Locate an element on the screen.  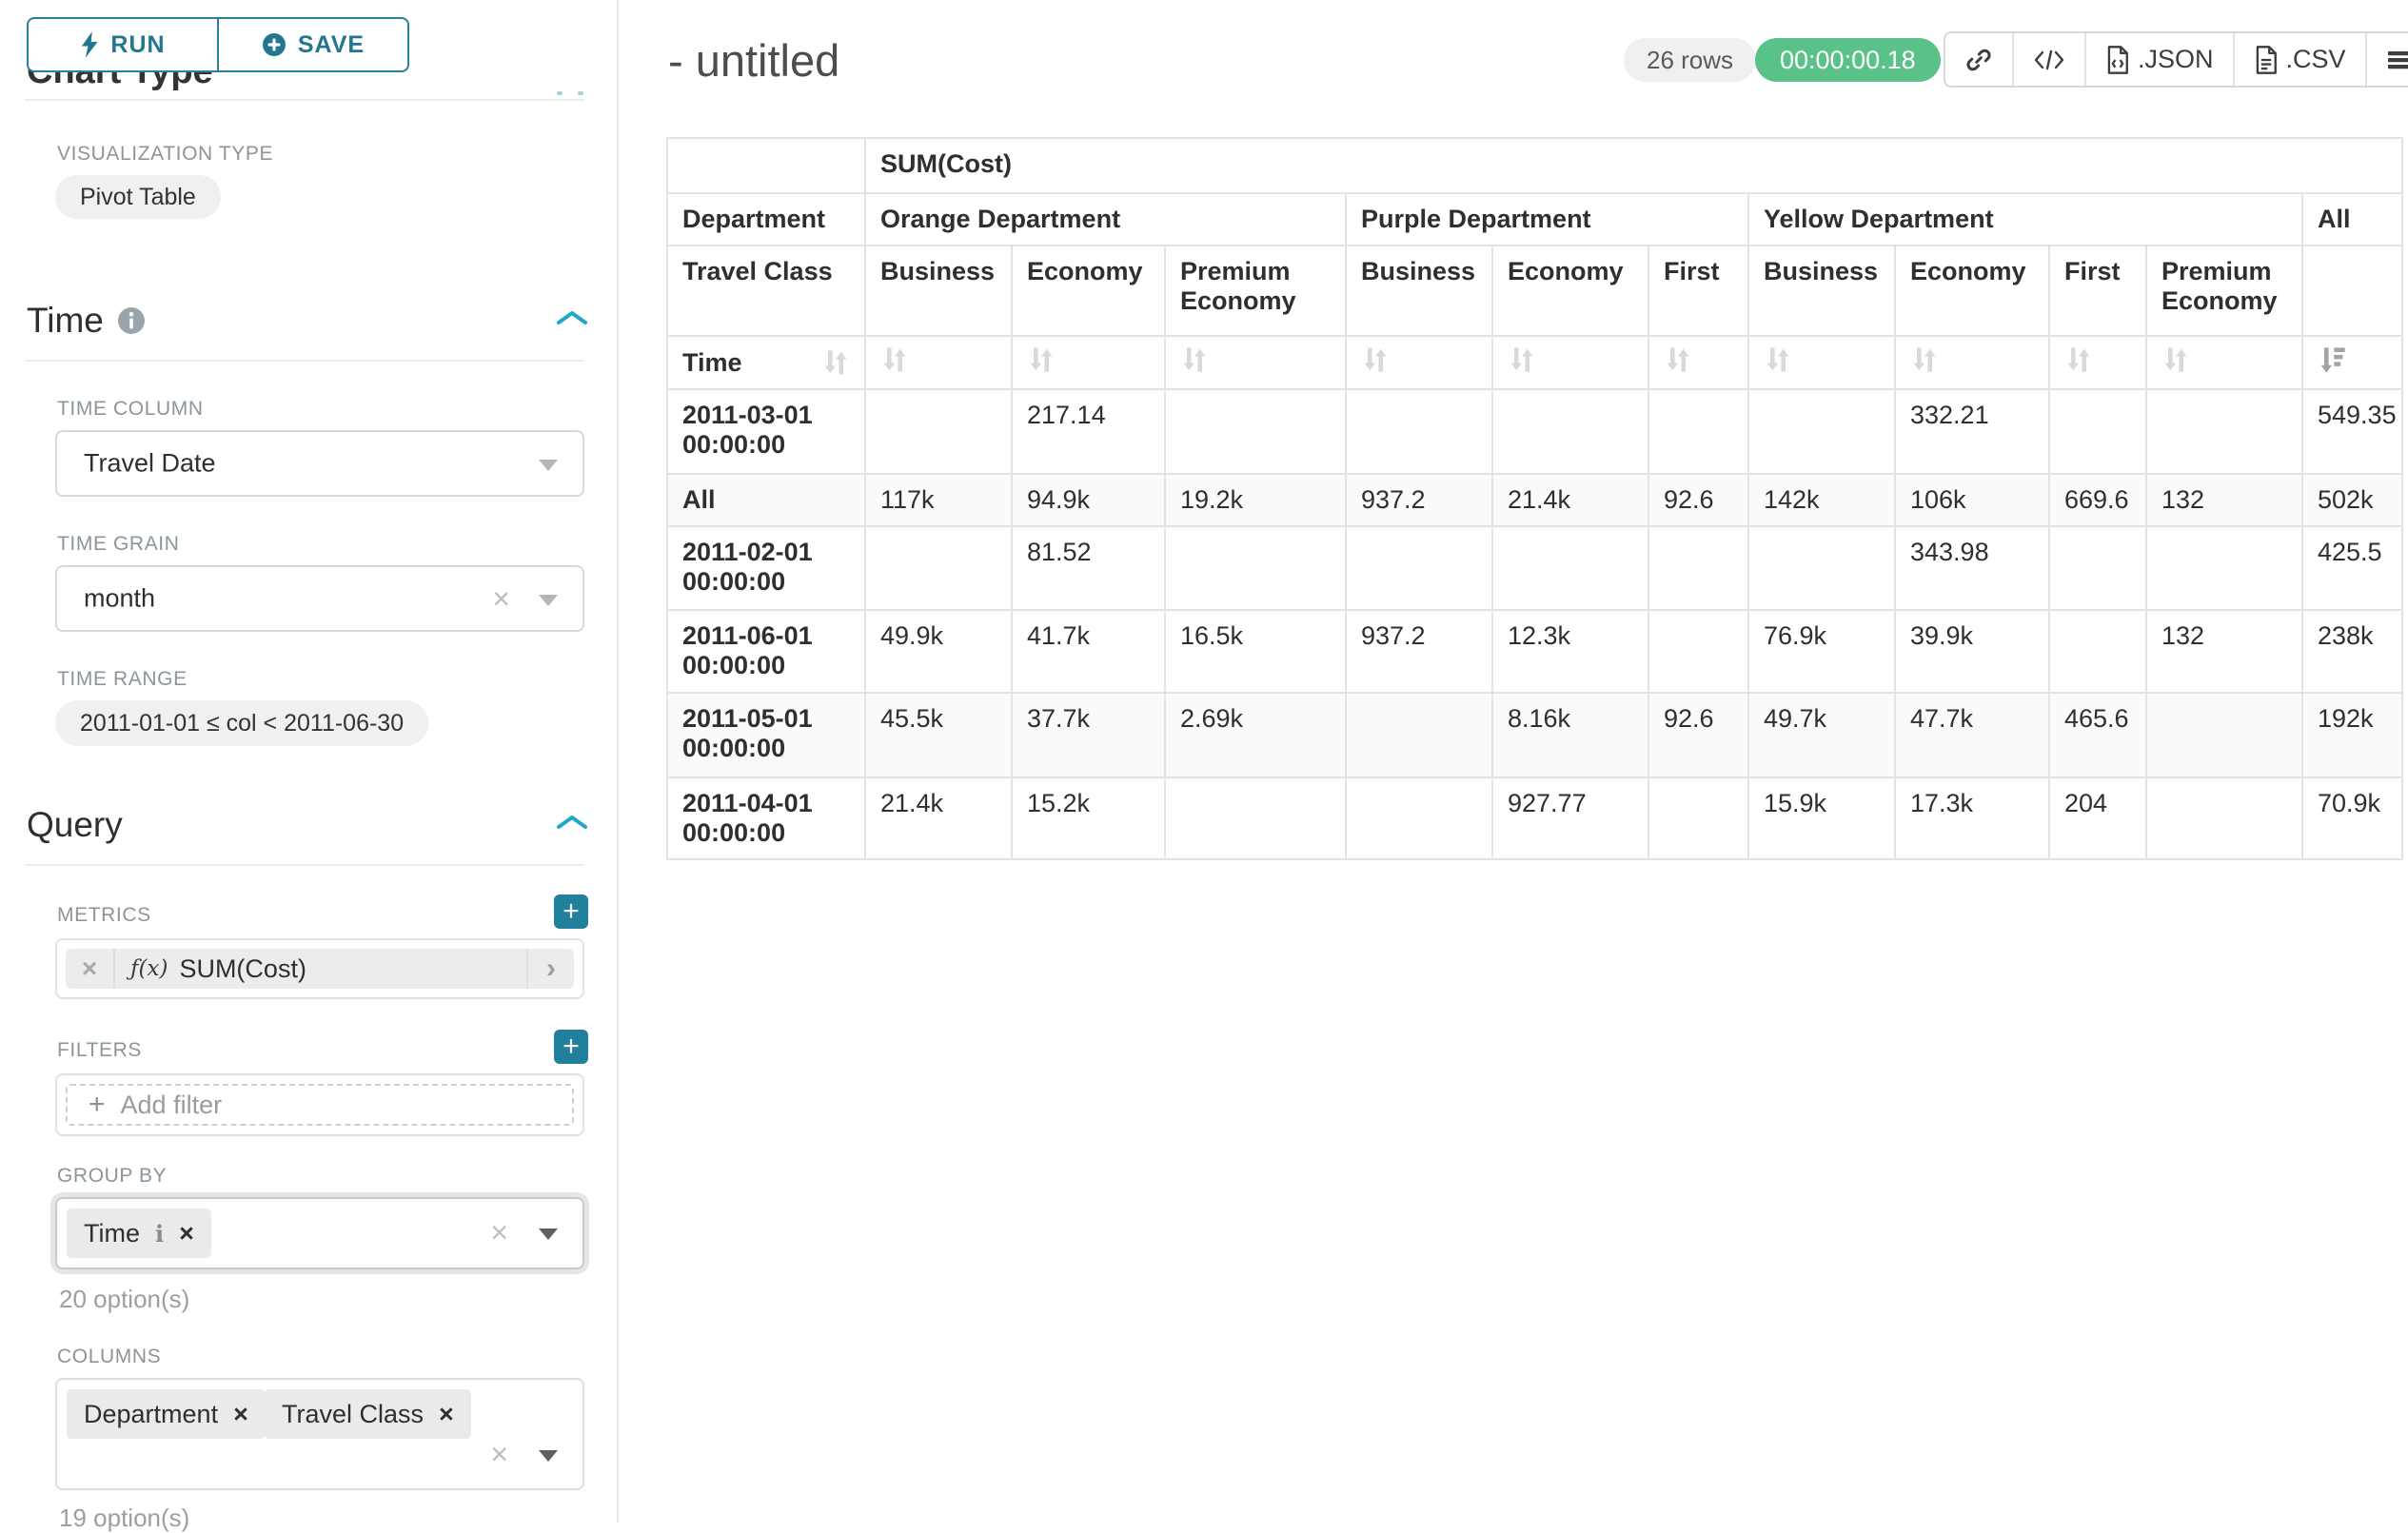
export-json-label: .JSON is located at coordinates (2176, 59).